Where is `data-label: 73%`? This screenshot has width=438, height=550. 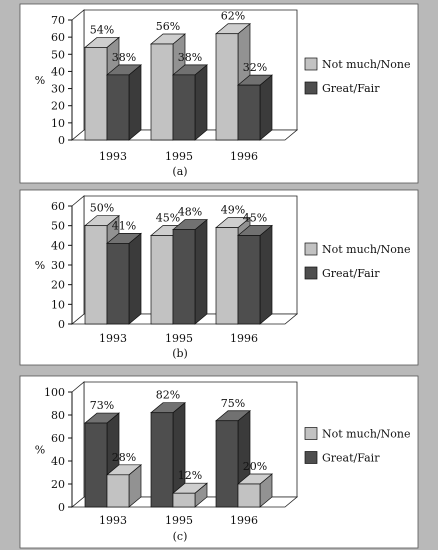 data-label: 73% is located at coordinates (102, 405).